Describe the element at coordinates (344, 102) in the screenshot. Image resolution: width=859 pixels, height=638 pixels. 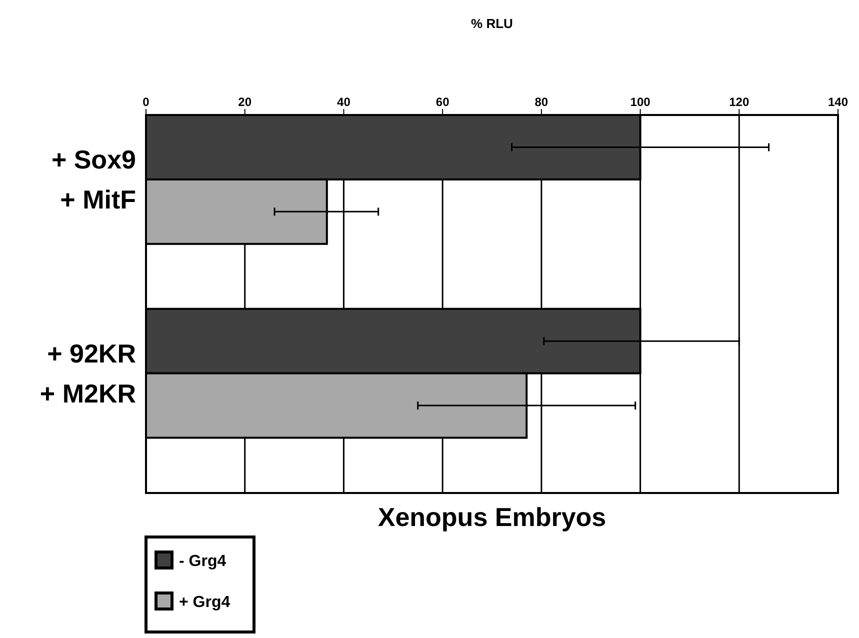
I see `x-tick-label: 40` at that location.